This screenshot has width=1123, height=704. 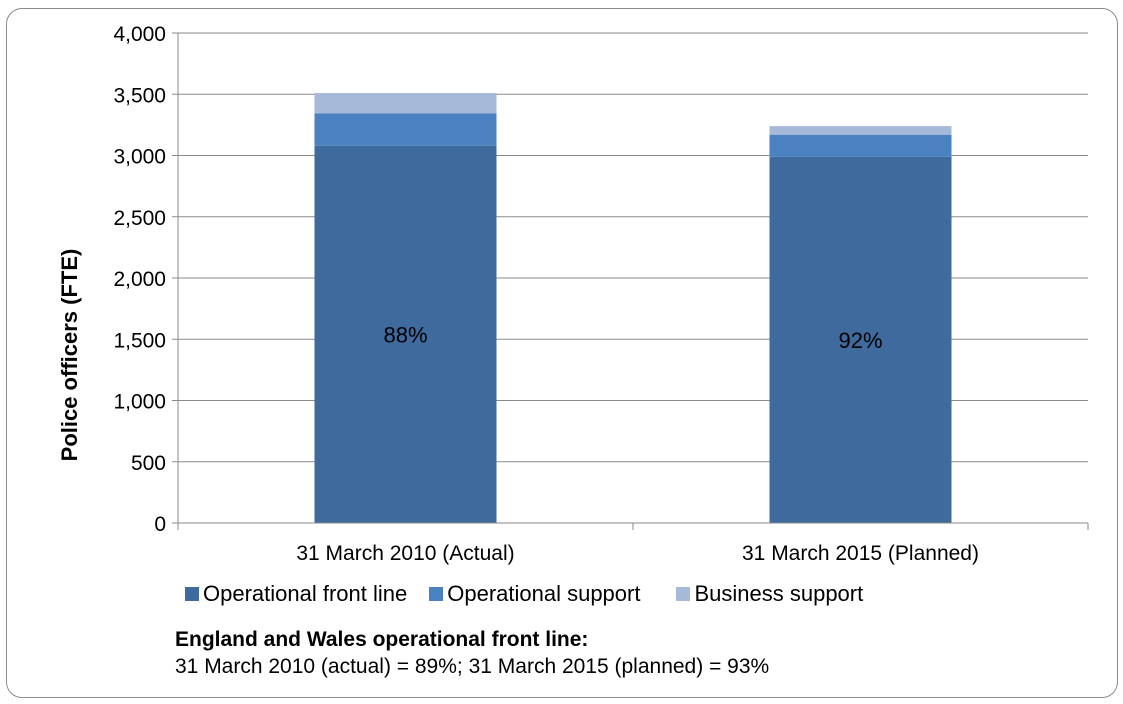 What do you see at coordinates (139, 95) in the screenshot?
I see `y-tick-label: 3,500` at bounding box center [139, 95].